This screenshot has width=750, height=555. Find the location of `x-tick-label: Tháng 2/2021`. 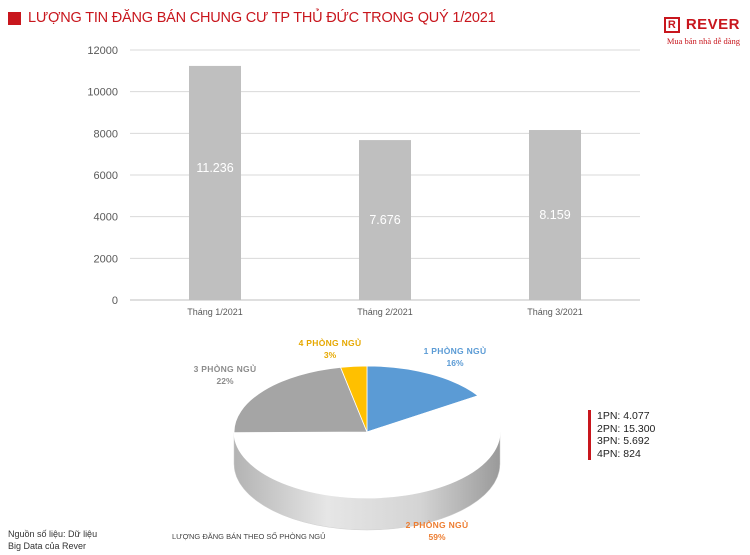

x-tick-label: Tháng 2/2021 is located at coordinates (385, 312).